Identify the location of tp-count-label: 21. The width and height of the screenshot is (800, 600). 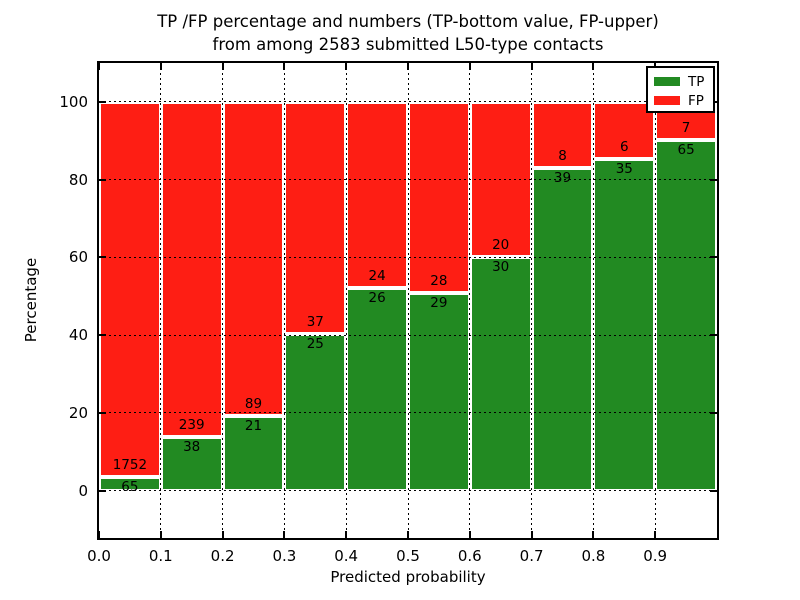
(253, 426).